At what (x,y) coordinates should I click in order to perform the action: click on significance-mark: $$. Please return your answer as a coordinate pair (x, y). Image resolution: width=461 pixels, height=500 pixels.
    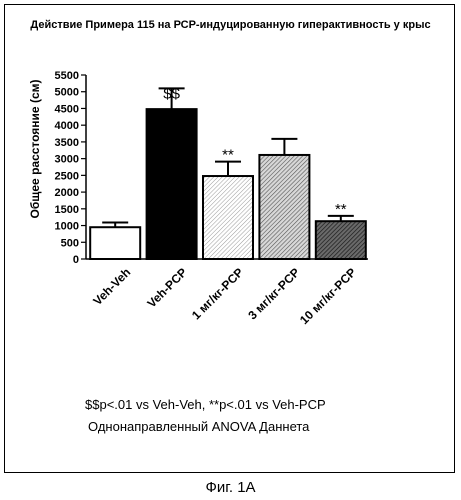
    Looking at the image, I should click on (171, 93).